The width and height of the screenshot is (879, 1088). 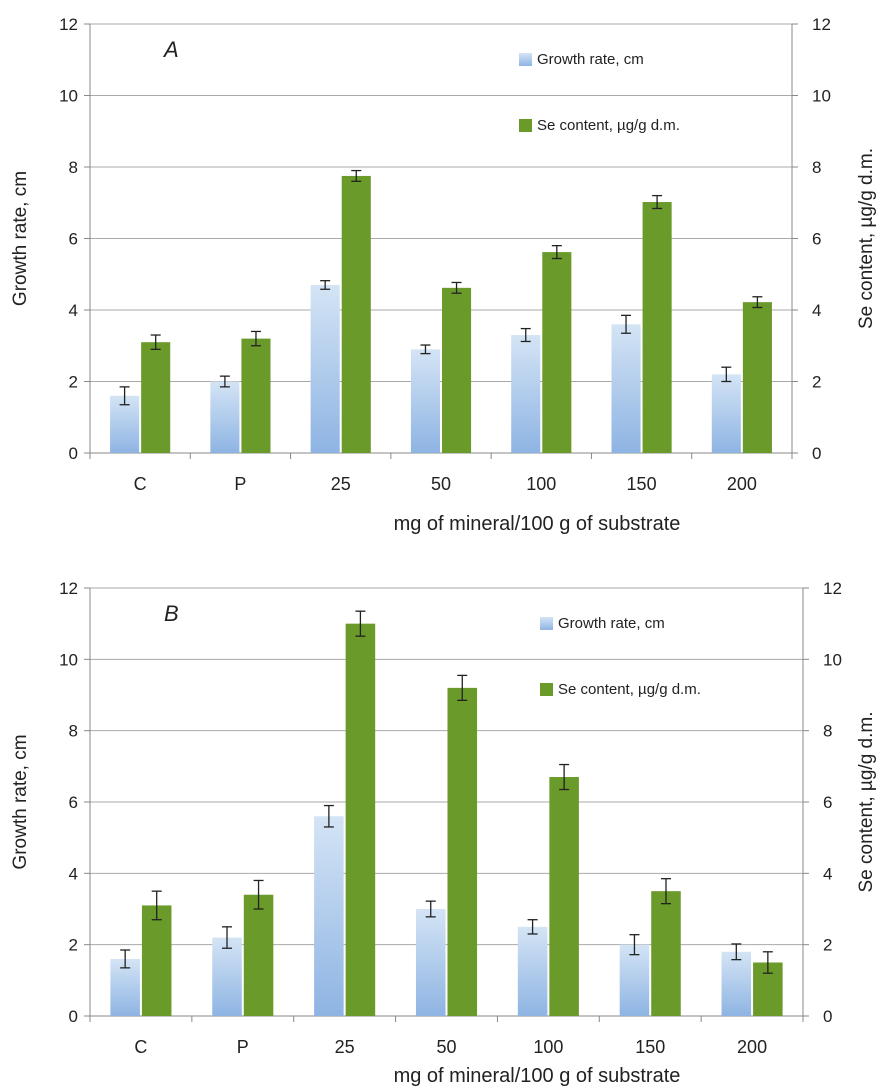 I want to click on panel-label: B, so click(x=171, y=613).